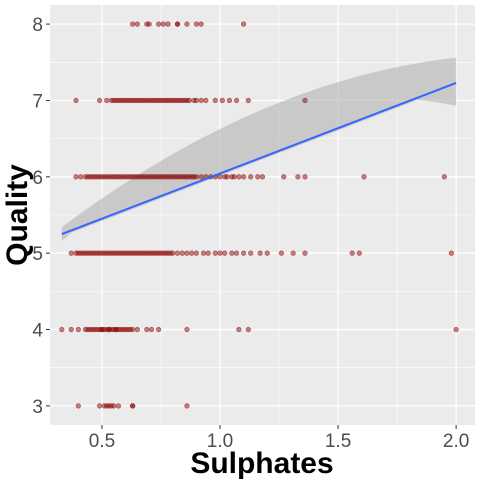  Describe the element at coordinates (102, 441) in the screenshot. I see `x-tick-label: 0.5` at that location.